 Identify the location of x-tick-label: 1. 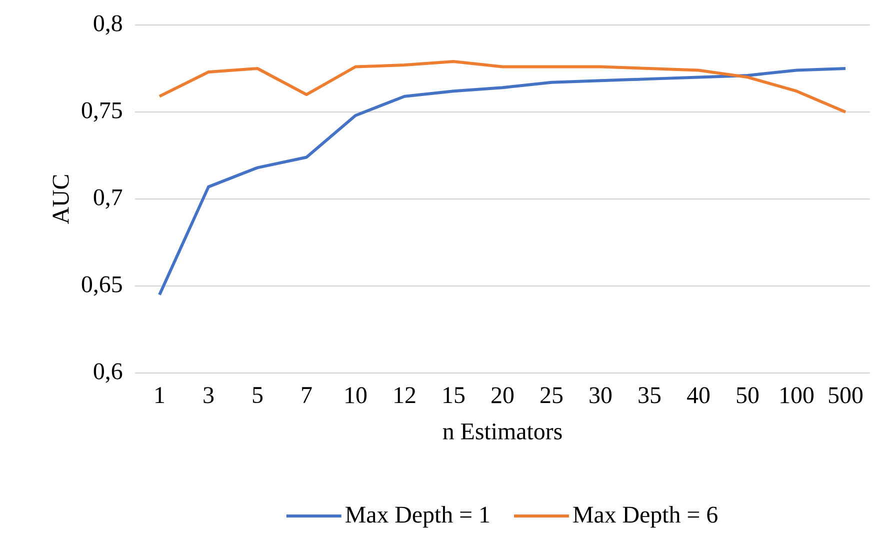
(160, 395).